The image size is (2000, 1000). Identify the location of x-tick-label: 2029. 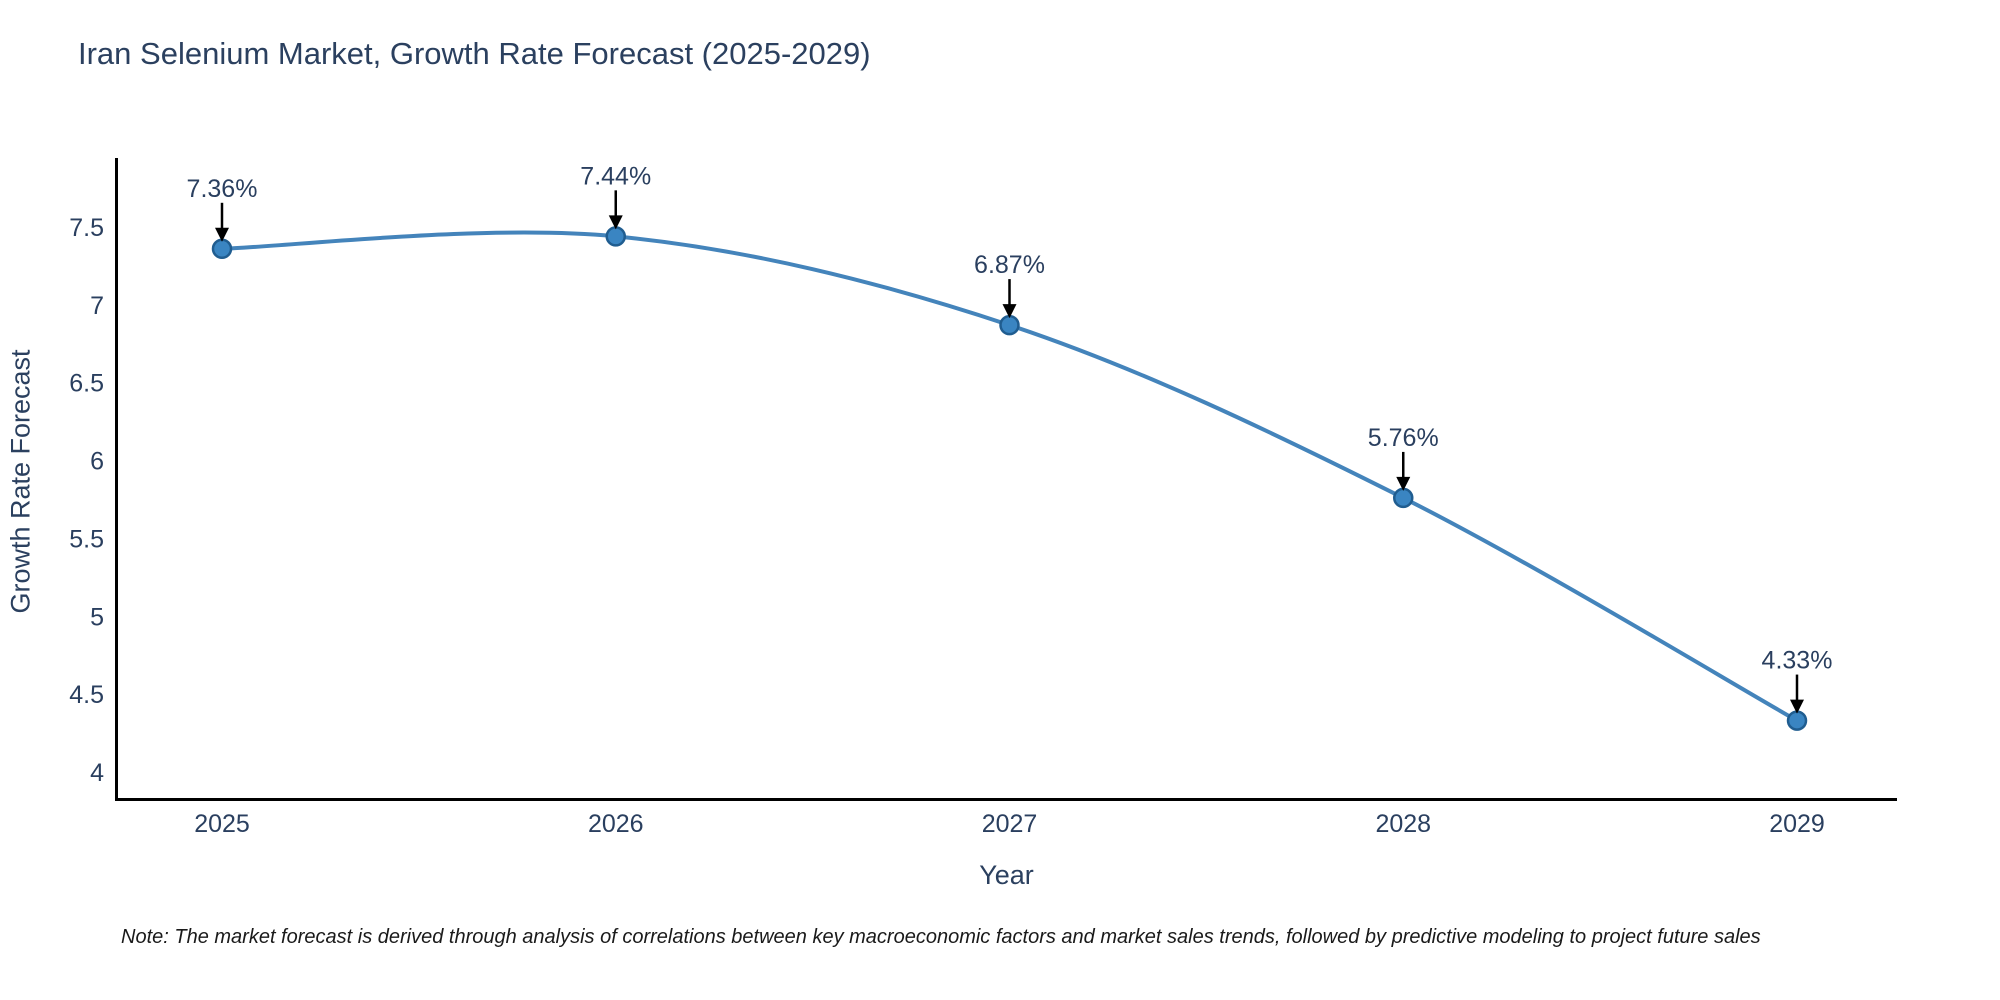
(1797, 824).